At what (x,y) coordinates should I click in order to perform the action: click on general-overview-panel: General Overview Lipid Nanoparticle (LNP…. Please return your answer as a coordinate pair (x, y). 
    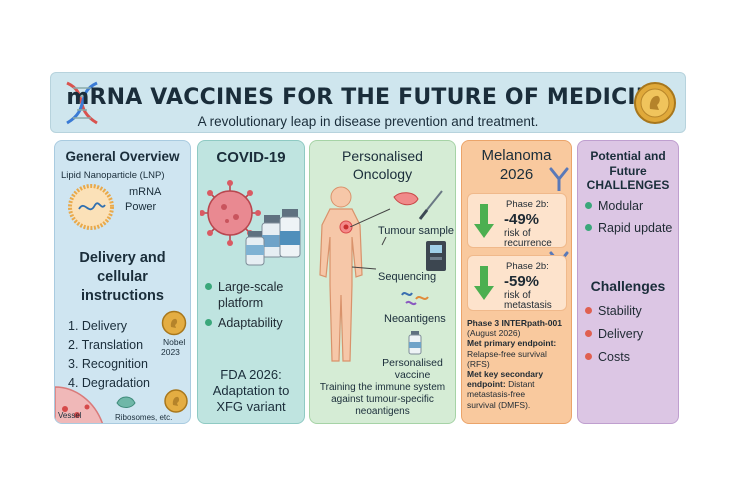
    Looking at the image, I should click on (122, 282).